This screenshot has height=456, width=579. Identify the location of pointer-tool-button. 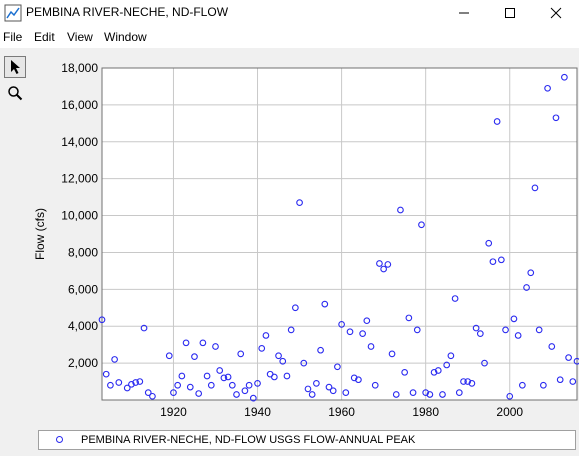
(15, 67).